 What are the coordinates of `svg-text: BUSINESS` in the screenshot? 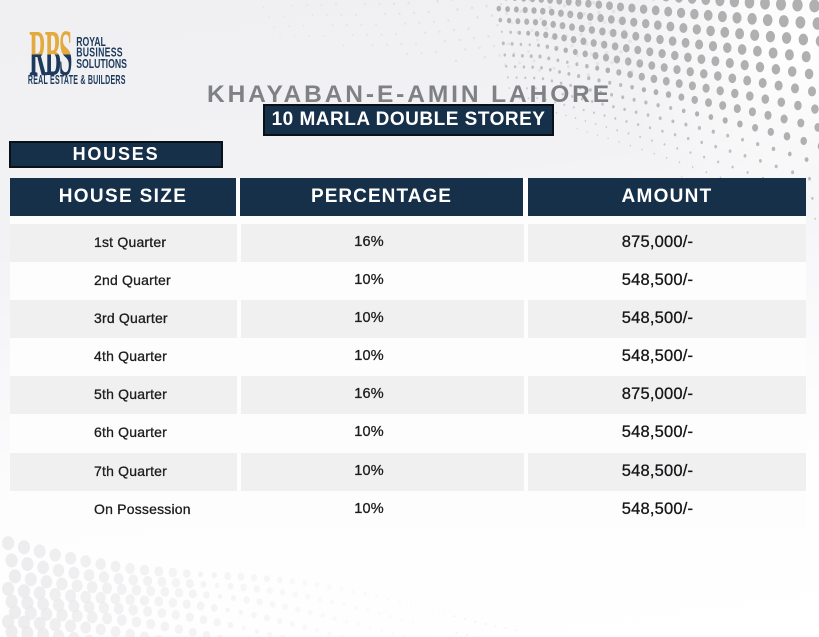 It's located at (99, 53).